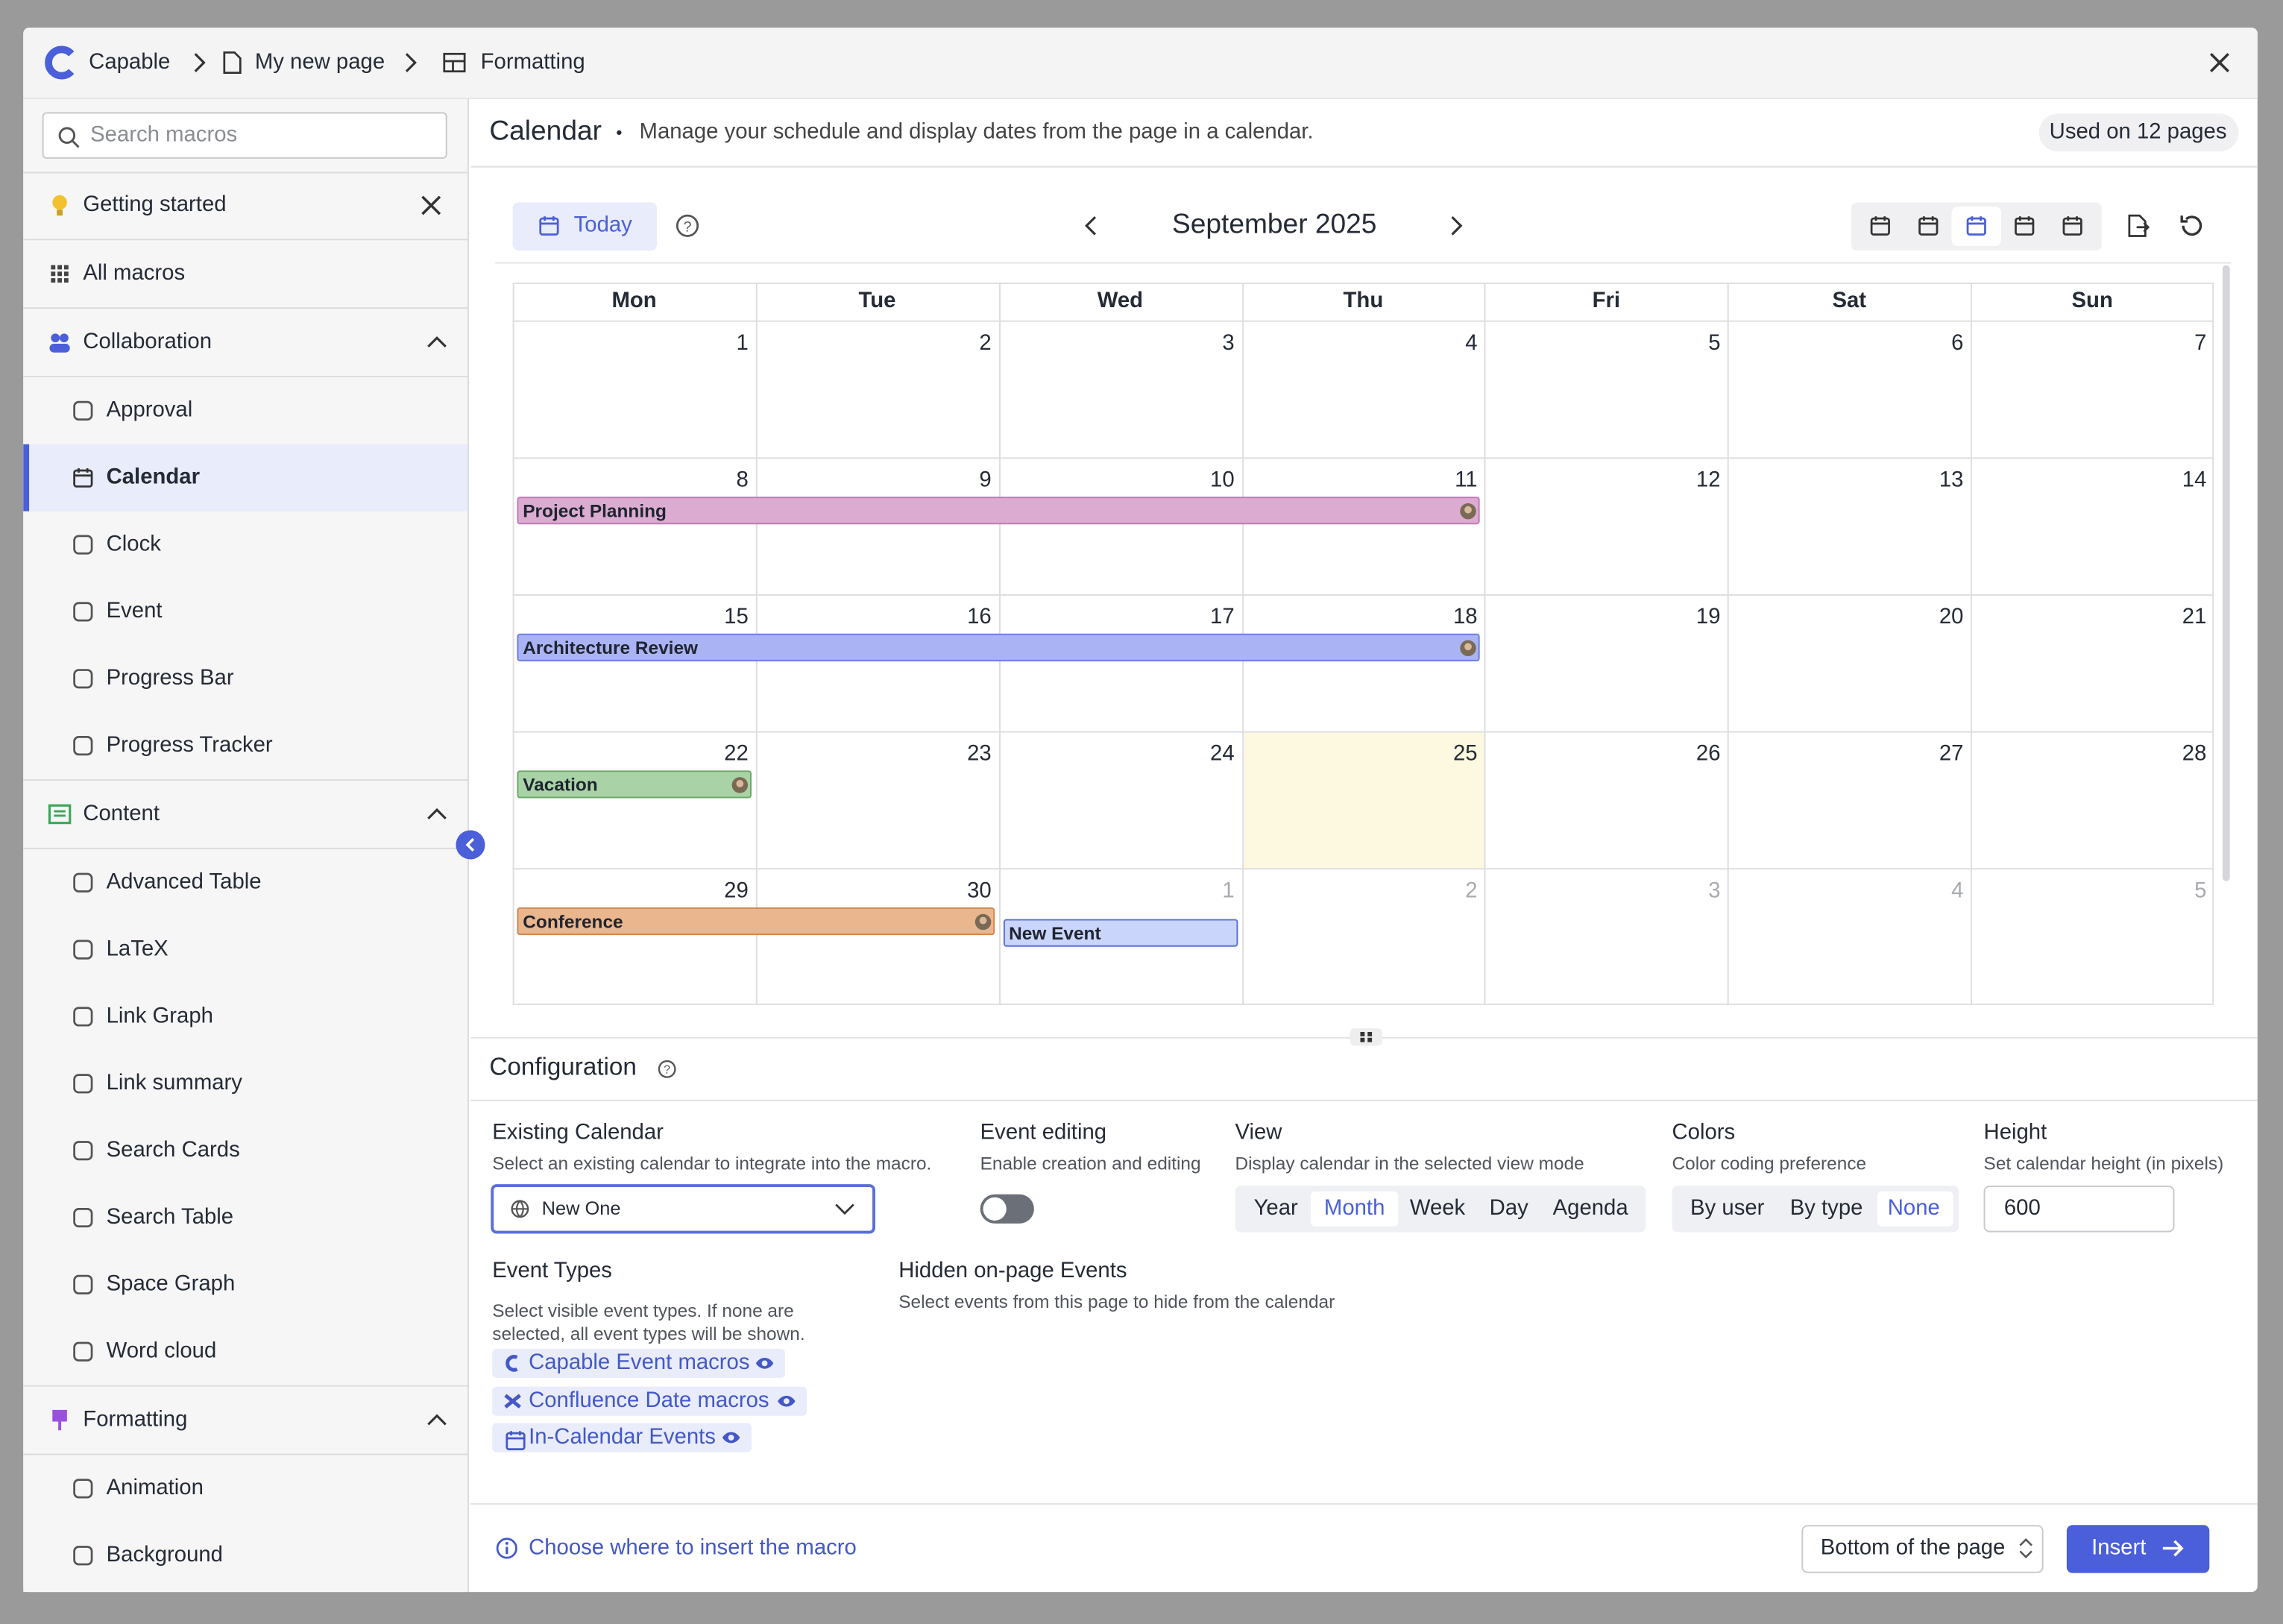 Image resolution: width=2283 pixels, height=1624 pixels. What do you see at coordinates (1728, 1208) in the screenshot?
I see `segment-option: By user` at bounding box center [1728, 1208].